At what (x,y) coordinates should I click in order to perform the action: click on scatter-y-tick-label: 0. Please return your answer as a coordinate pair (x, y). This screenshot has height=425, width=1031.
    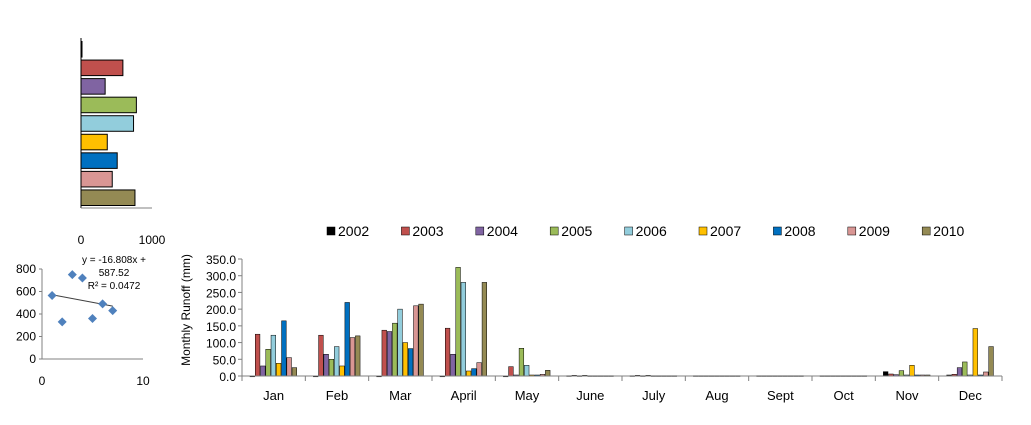
    Looking at the image, I should click on (32, 359).